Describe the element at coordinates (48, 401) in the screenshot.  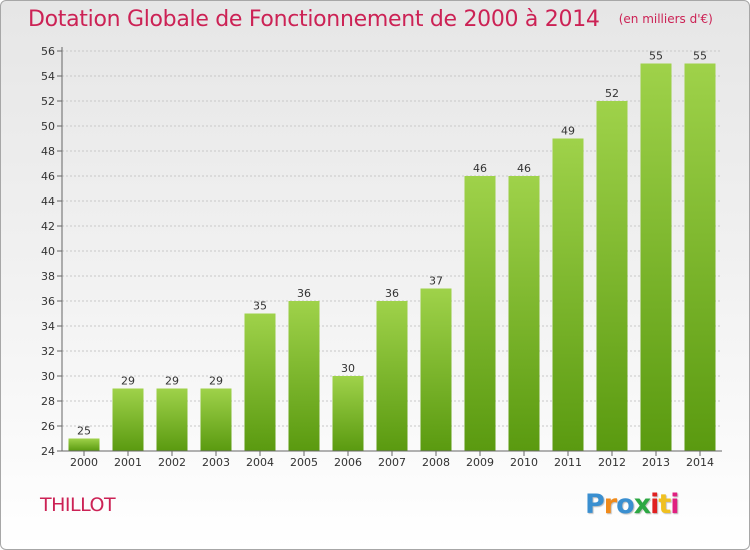
I see `y-tick-label: 28` at that location.